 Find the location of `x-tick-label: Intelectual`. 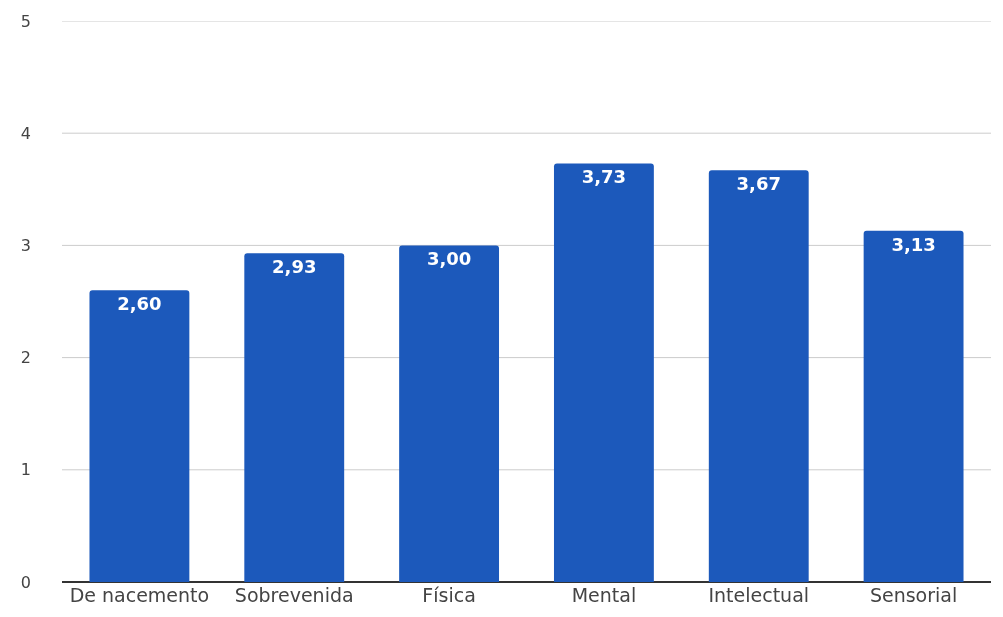

x-tick-label: Intelectual is located at coordinates (759, 595).